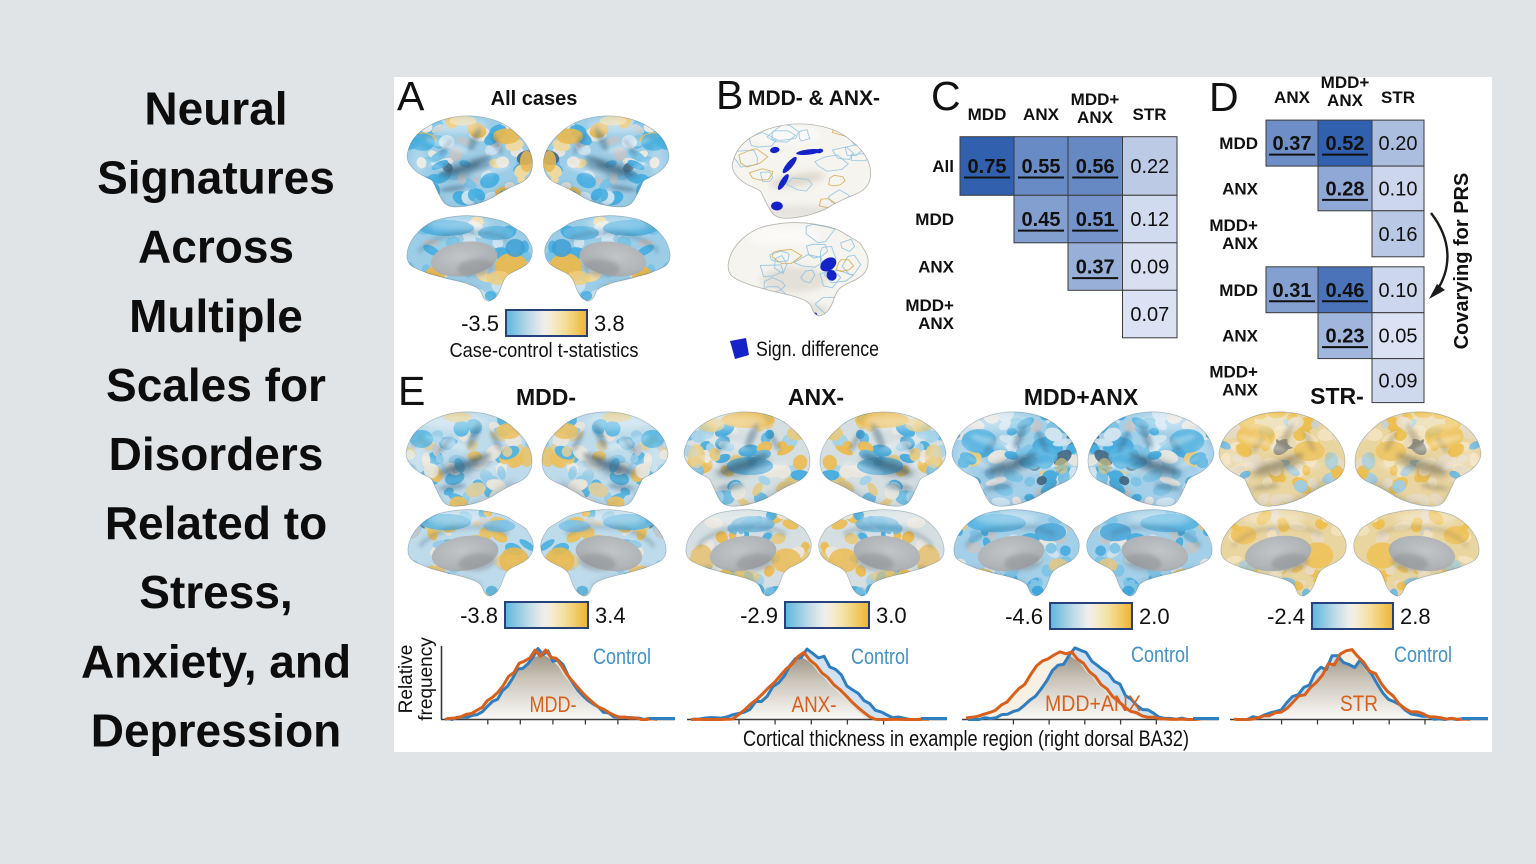 The image size is (1536, 864). What do you see at coordinates (610, 615) in the screenshot?
I see `svg-text: 3.4` at bounding box center [610, 615].